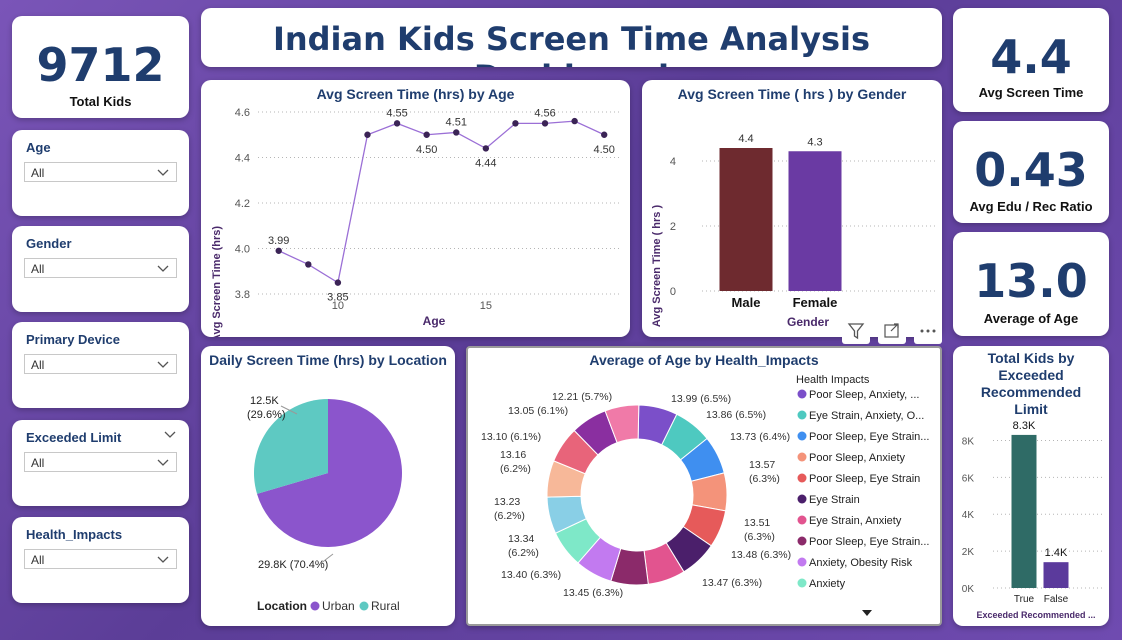  I want to click on data-label: 1.4K, so click(1056, 553).